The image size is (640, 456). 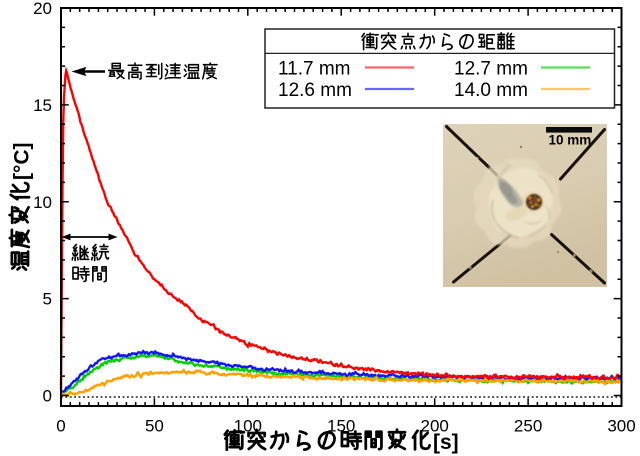 I want to click on svg-text: 250, so click(x=528, y=426).